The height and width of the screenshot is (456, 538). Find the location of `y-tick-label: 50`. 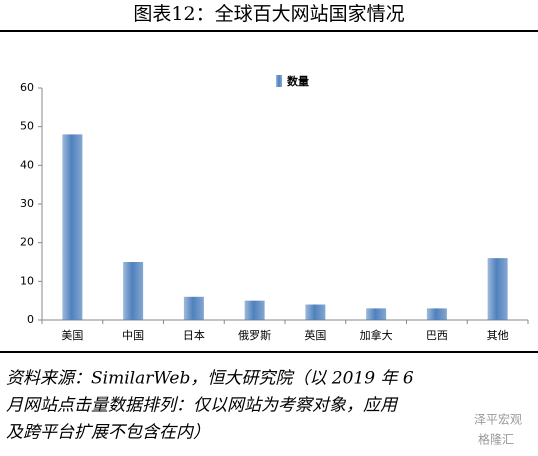

y-tick-label: 50 is located at coordinates (27, 126).